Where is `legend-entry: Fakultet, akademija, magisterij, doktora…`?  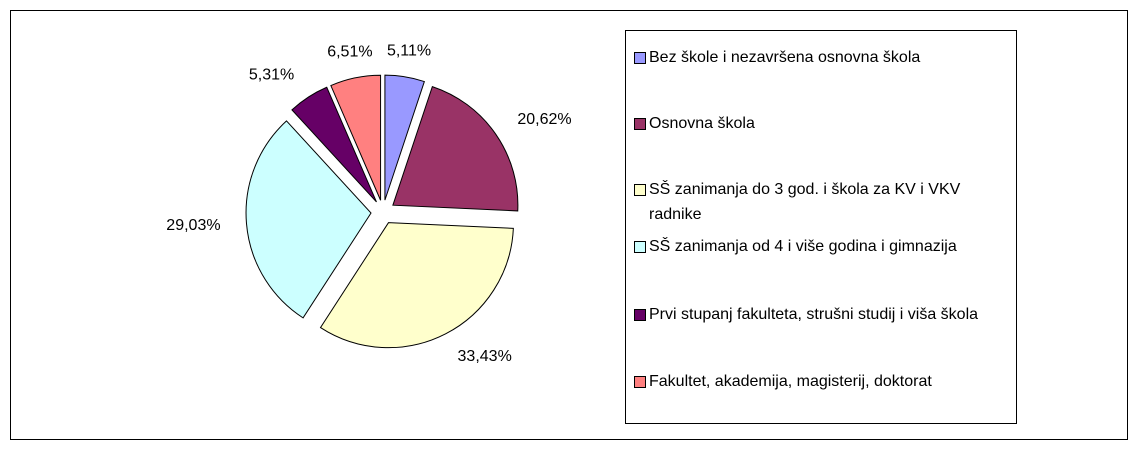 legend-entry: Fakultet, akademija, magisterij, doktora… is located at coordinates (819, 381).